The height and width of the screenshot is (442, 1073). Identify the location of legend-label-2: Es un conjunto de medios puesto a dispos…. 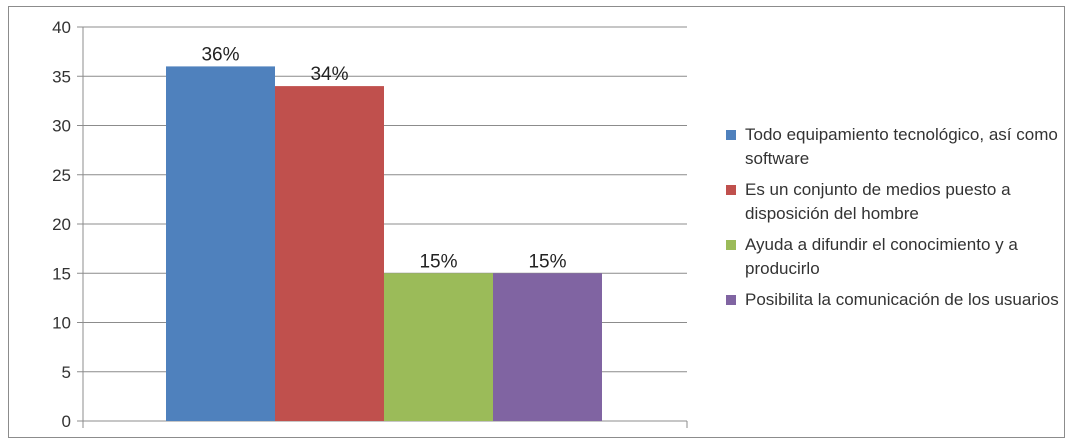
(878, 201).